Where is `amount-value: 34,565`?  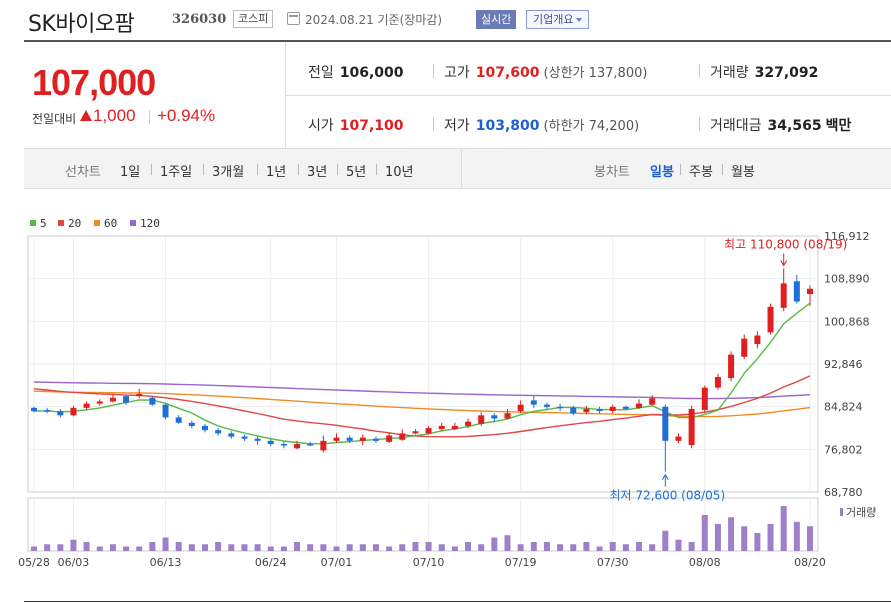
amount-value: 34,565 is located at coordinates (794, 126).